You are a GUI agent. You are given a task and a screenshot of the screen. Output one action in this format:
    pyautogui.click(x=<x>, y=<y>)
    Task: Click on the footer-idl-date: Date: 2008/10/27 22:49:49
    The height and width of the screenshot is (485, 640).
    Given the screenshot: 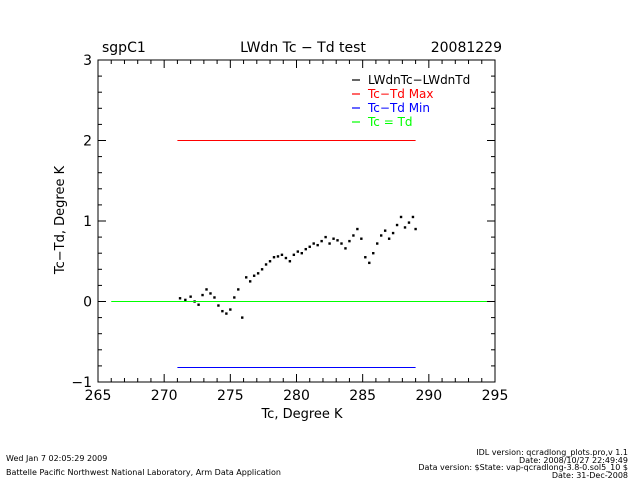 What is the action you would take?
    pyautogui.click(x=573, y=460)
    